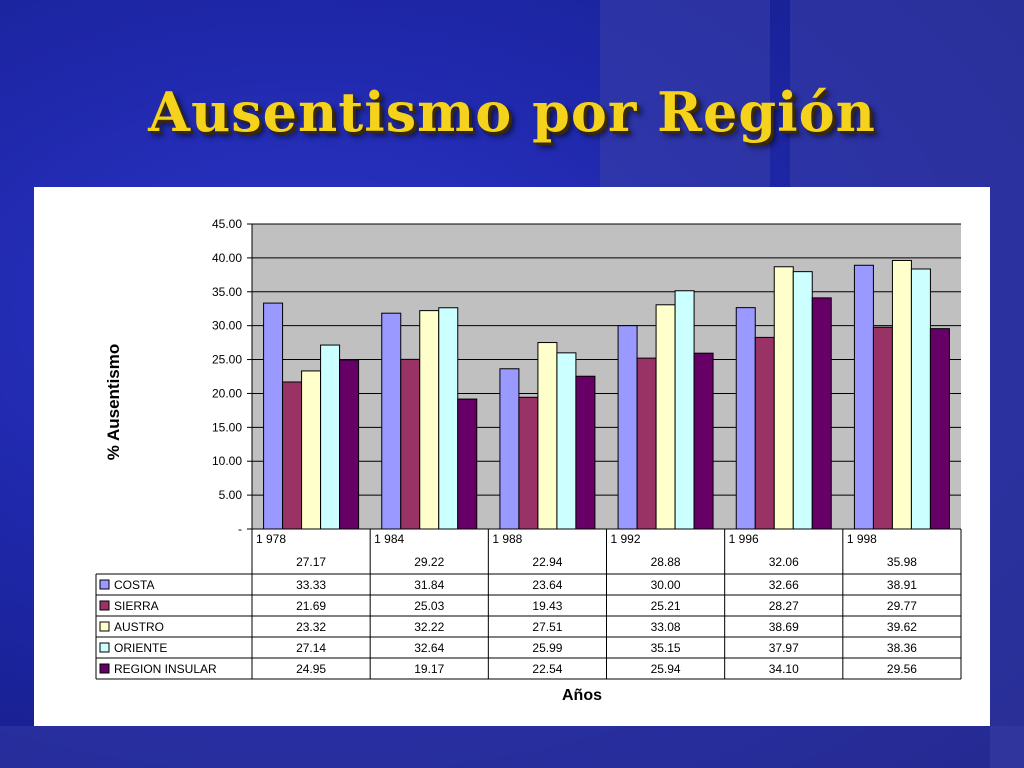 This screenshot has width=1024, height=768. What do you see at coordinates (429, 627) in the screenshot?
I see `data-label: 32.22` at bounding box center [429, 627].